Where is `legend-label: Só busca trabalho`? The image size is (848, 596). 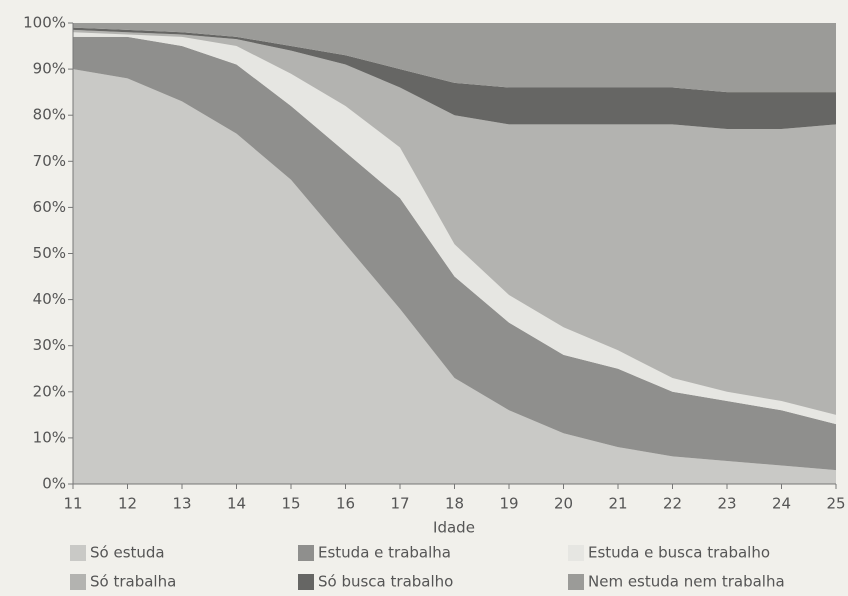 legend-label: Só busca trabalho is located at coordinates (385, 582).